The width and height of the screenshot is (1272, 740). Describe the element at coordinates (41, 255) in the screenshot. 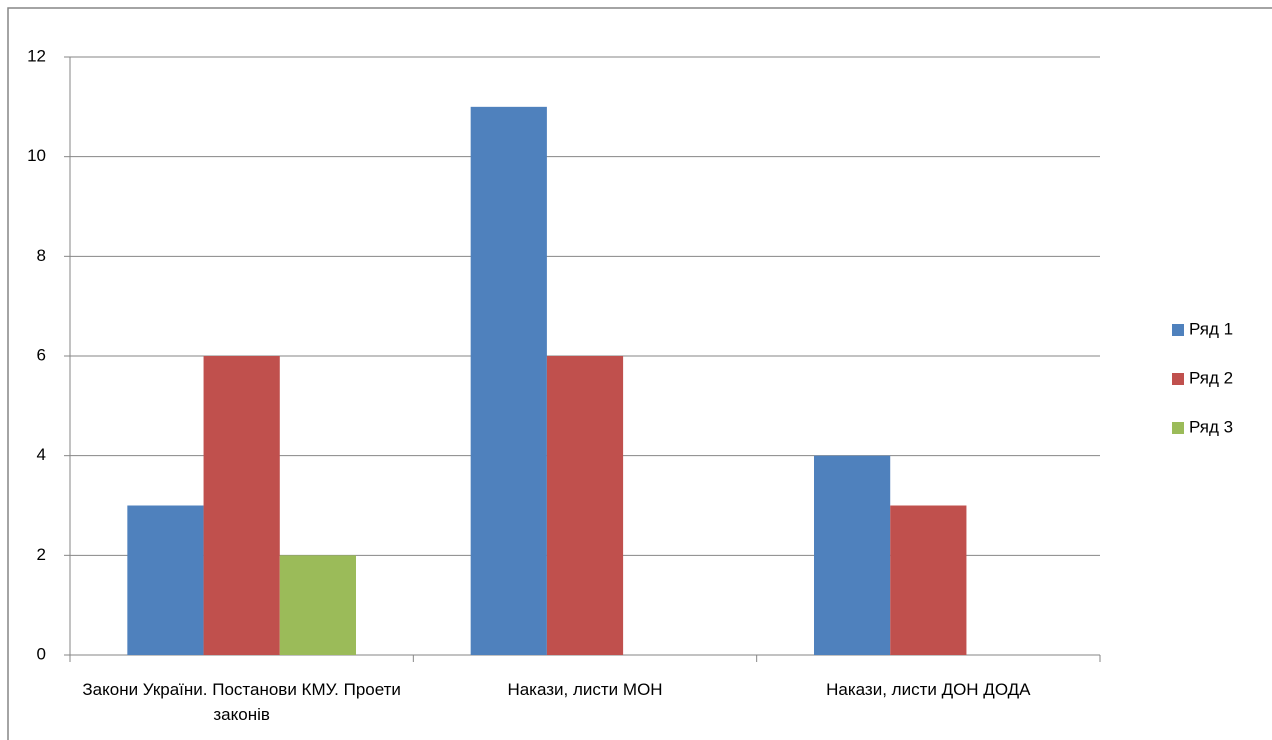

I see `y-tick-label: 8` at that location.